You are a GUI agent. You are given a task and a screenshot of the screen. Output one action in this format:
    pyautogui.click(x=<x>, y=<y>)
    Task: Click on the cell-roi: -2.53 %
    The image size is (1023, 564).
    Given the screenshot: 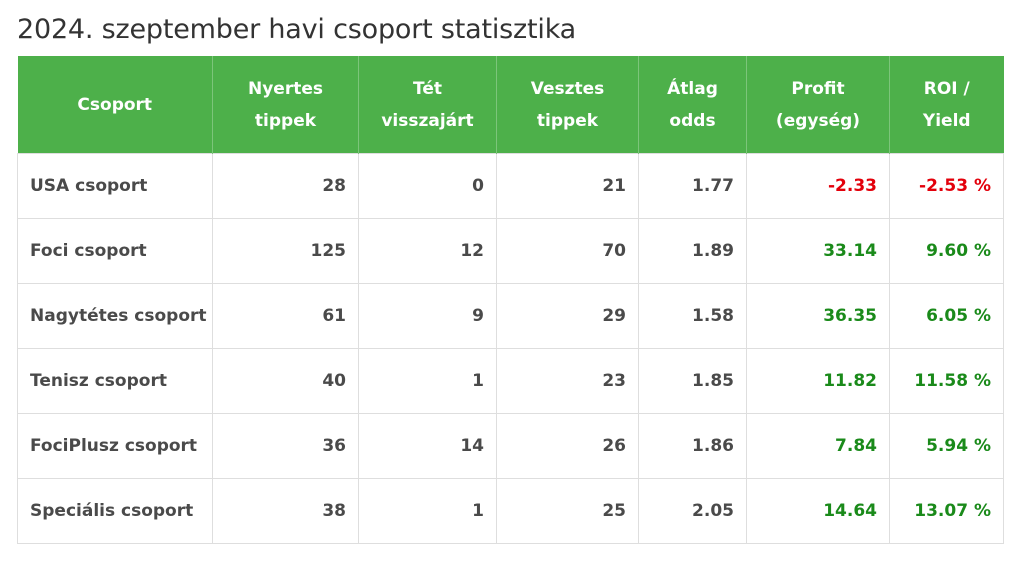 What is the action you would take?
    pyautogui.click(x=946, y=186)
    